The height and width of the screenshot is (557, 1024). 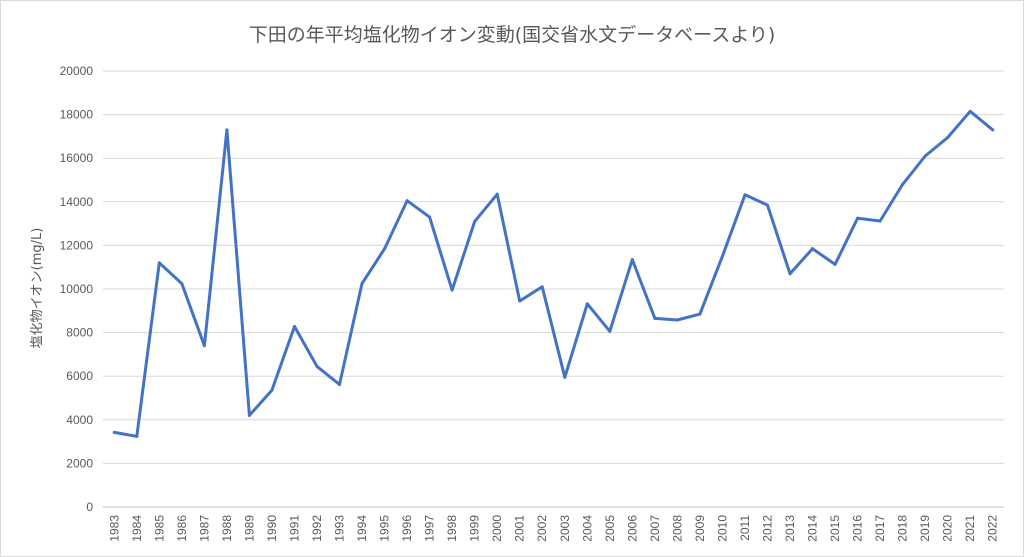 I want to click on x-tick-label: 2006, so click(x=632, y=528).